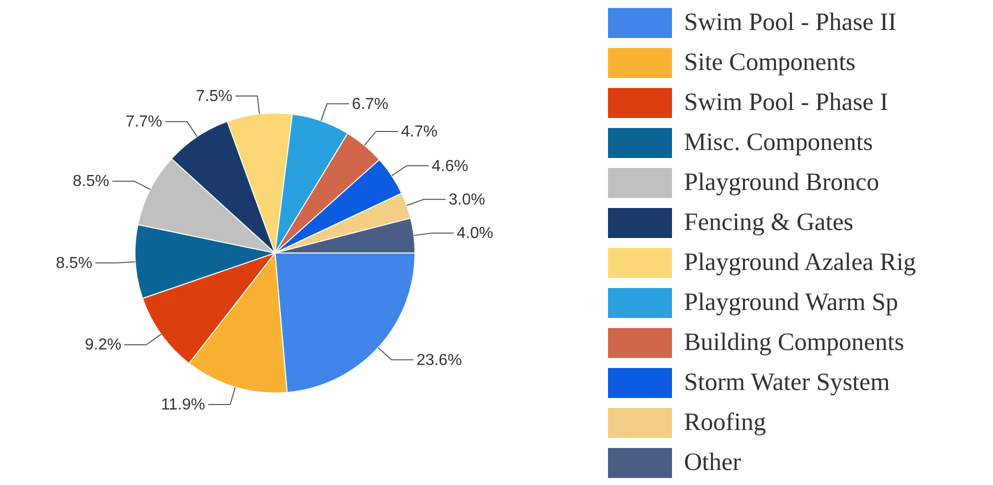  Describe the element at coordinates (439, 359) in the screenshot. I see `data-label: 23.6%` at that location.